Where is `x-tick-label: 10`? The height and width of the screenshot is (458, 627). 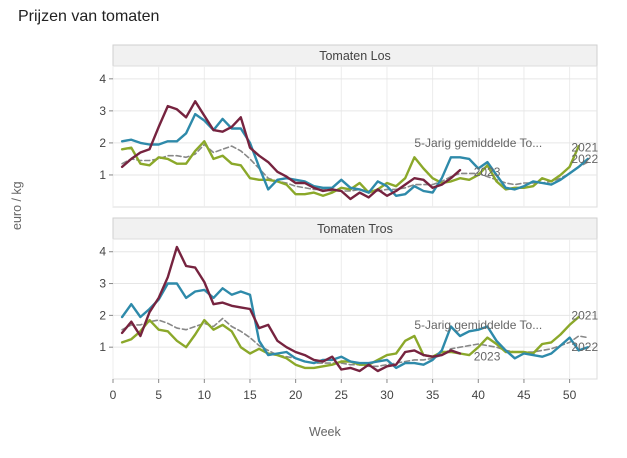
x-tick-label: 10 is located at coordinates (205, 395).